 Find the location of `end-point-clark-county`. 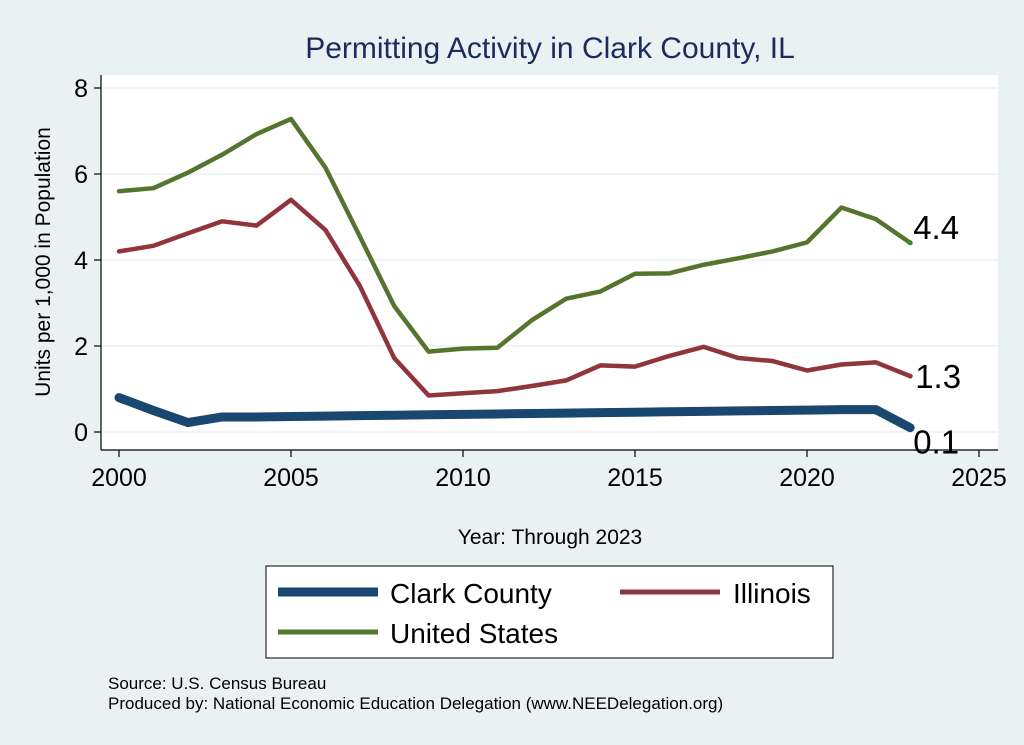

end-point-clark-county is located at coordinates (910, 428).